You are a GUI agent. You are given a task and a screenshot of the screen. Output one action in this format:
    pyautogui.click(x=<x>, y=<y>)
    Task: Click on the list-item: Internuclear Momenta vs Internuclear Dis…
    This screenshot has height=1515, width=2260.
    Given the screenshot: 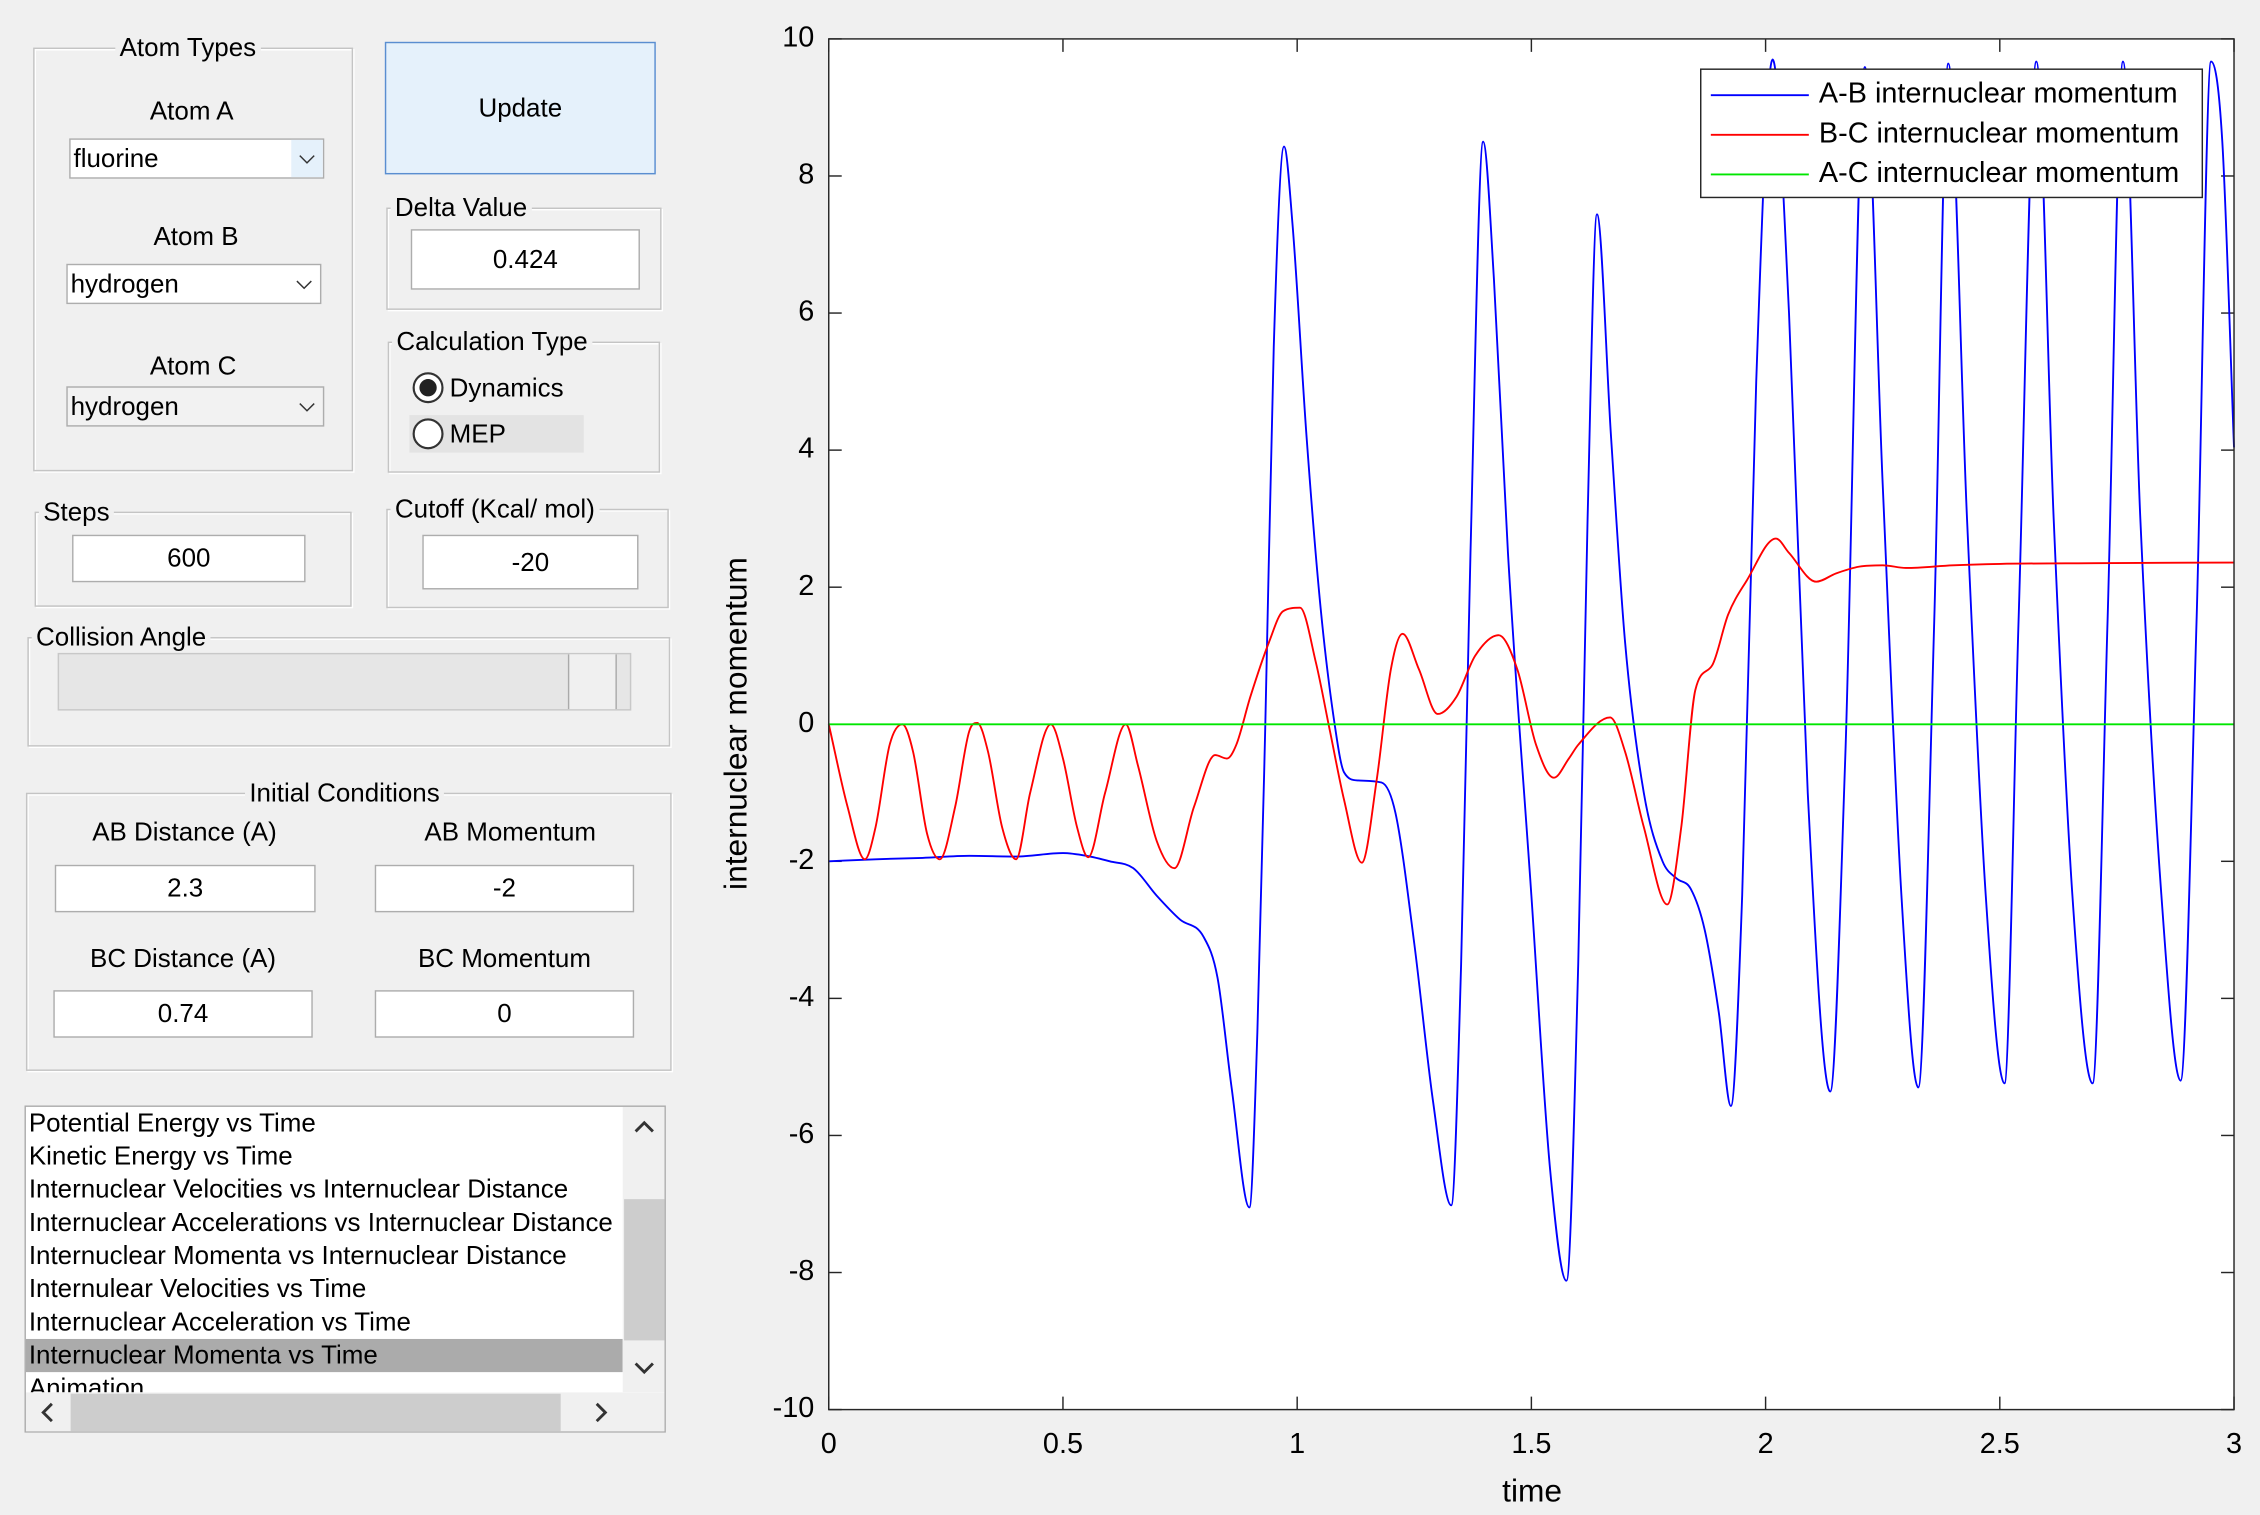 What is the action you would take?
    pyautogui.click(x=297, y=1255)
    